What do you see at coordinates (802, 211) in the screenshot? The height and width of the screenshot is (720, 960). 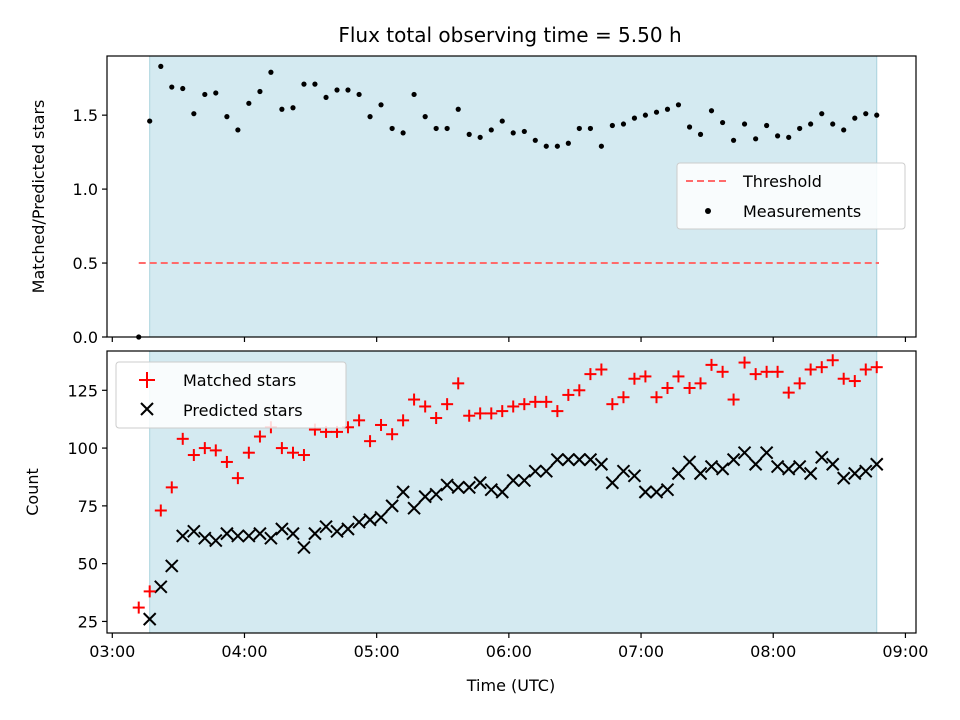 I see `measurements-legend-label: Measurements` at bounding box center [802, 211].